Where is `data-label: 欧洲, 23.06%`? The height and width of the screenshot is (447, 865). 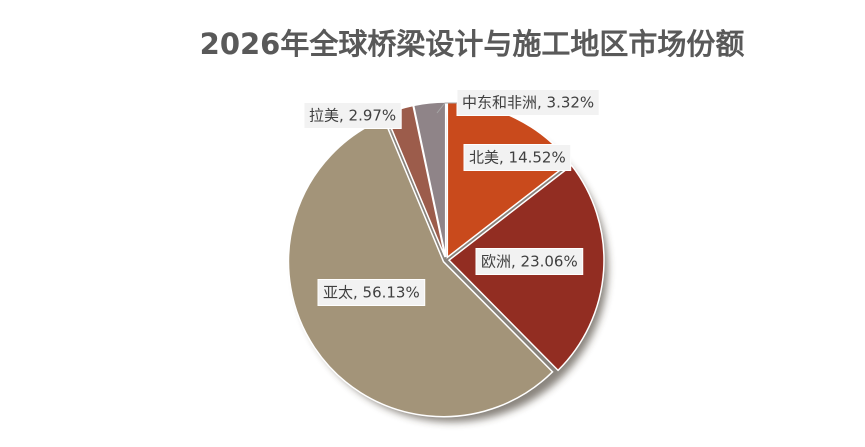
data-label: 欧洲, 23.06% is located at coordinates (529, 262).